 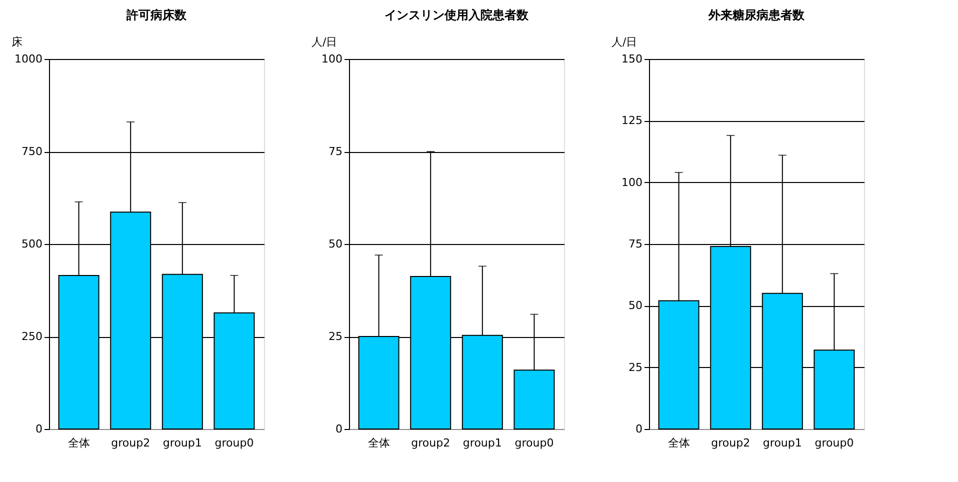 What do you see at coordinates (632, 59) in the screenshot?
I see `y-tick-label: 150` at bounding box center [632, 59].